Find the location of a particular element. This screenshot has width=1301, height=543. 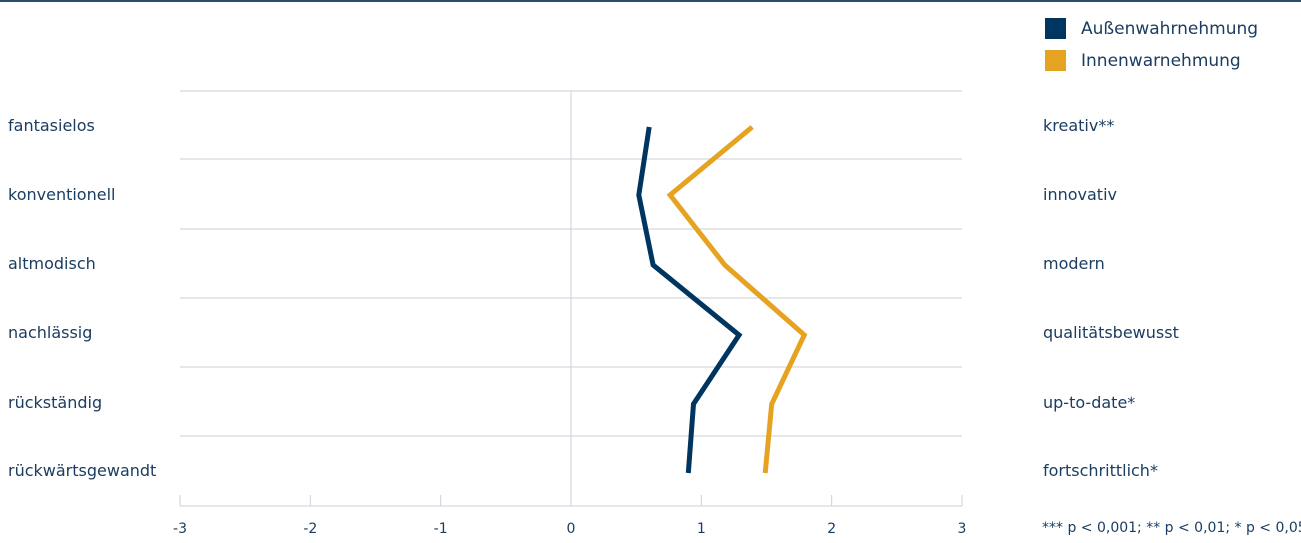

top-rule is located at coordinates (650, 1).